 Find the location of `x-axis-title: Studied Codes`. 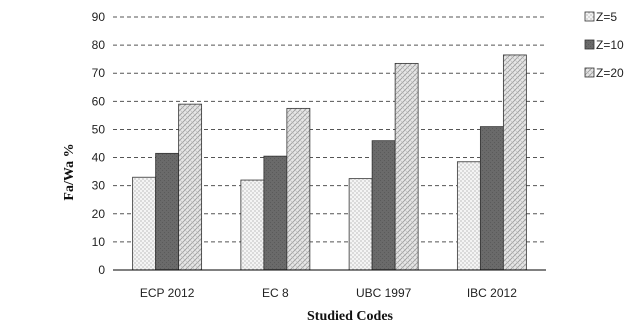

x-axis-title: Studied Codes is located at coordinates (350, 316).